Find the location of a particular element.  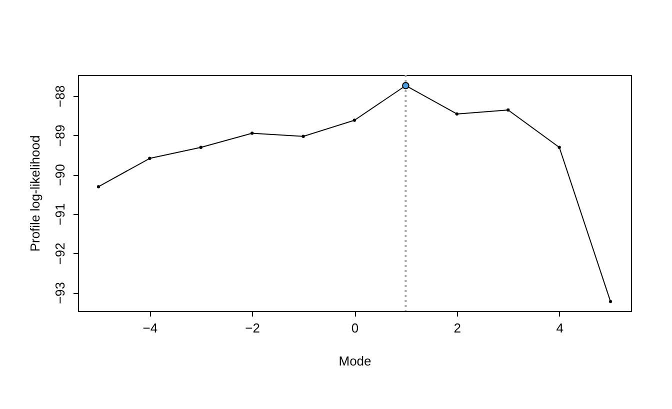

x-tick-label: −4 is located at coordinates (150, 328).